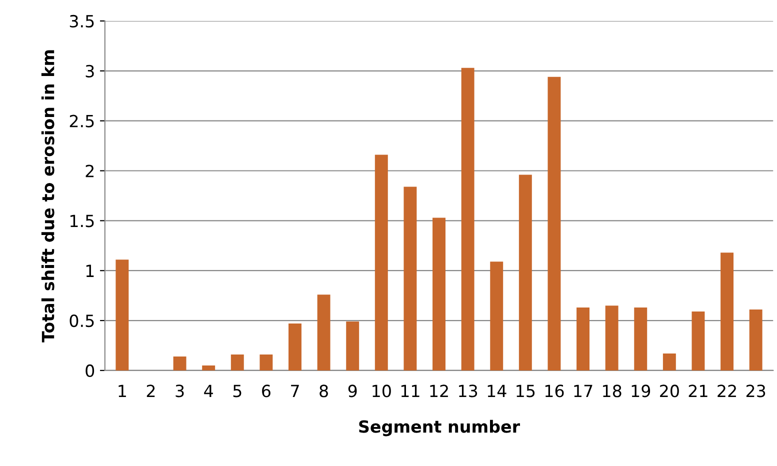 The image size is (777, 466). I want to click on x-tick-label: 7, so click(295, 391).